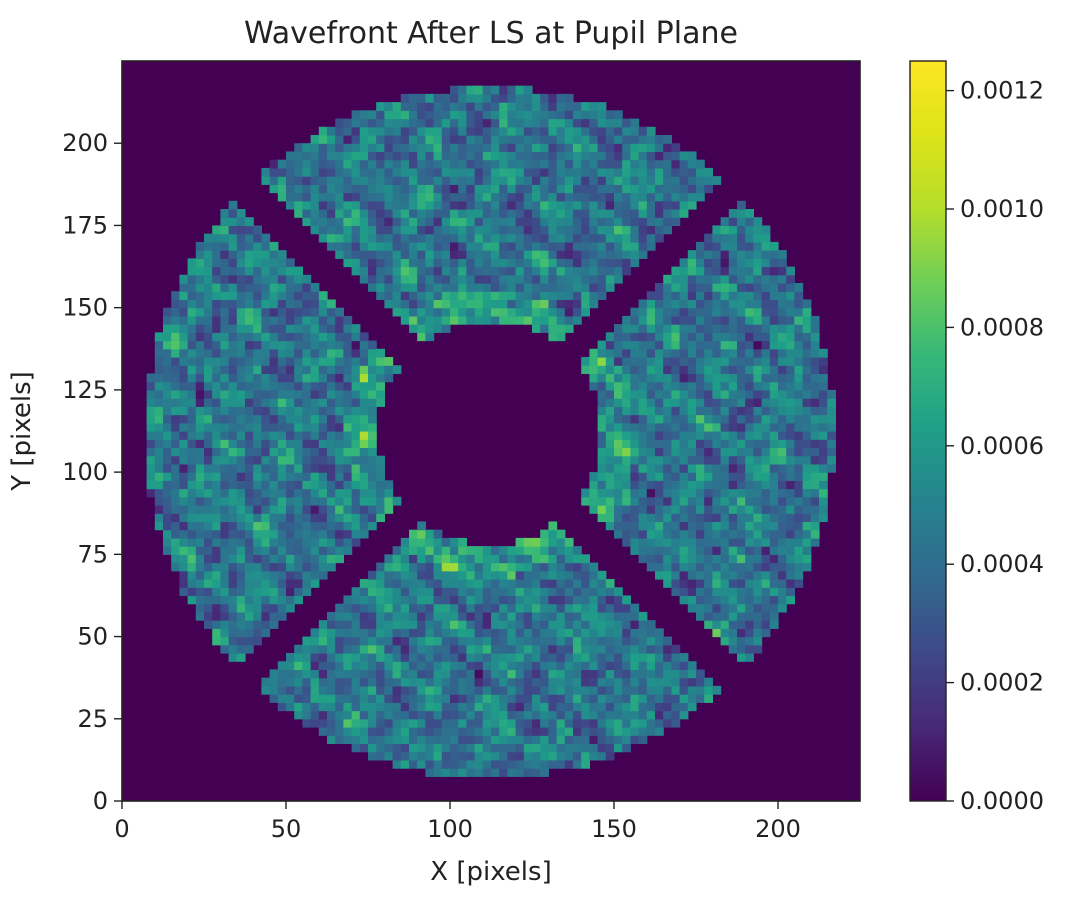 This screenshot has height=900, width=1070. Describe the element at coordinates (121, 829) in the screenshot. I see `x-tick-label: 0` at that location.